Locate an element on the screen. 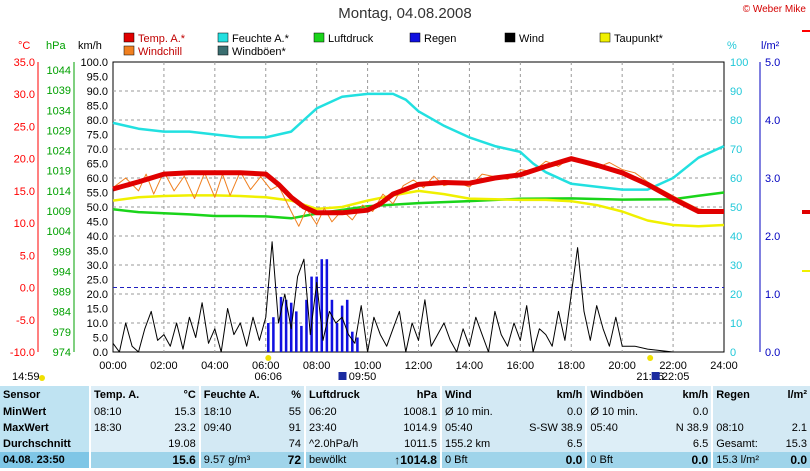 The width and height of the screenshot is (810, 471). y-tick-temp: -10.0 is located at coordinates (22, 353).